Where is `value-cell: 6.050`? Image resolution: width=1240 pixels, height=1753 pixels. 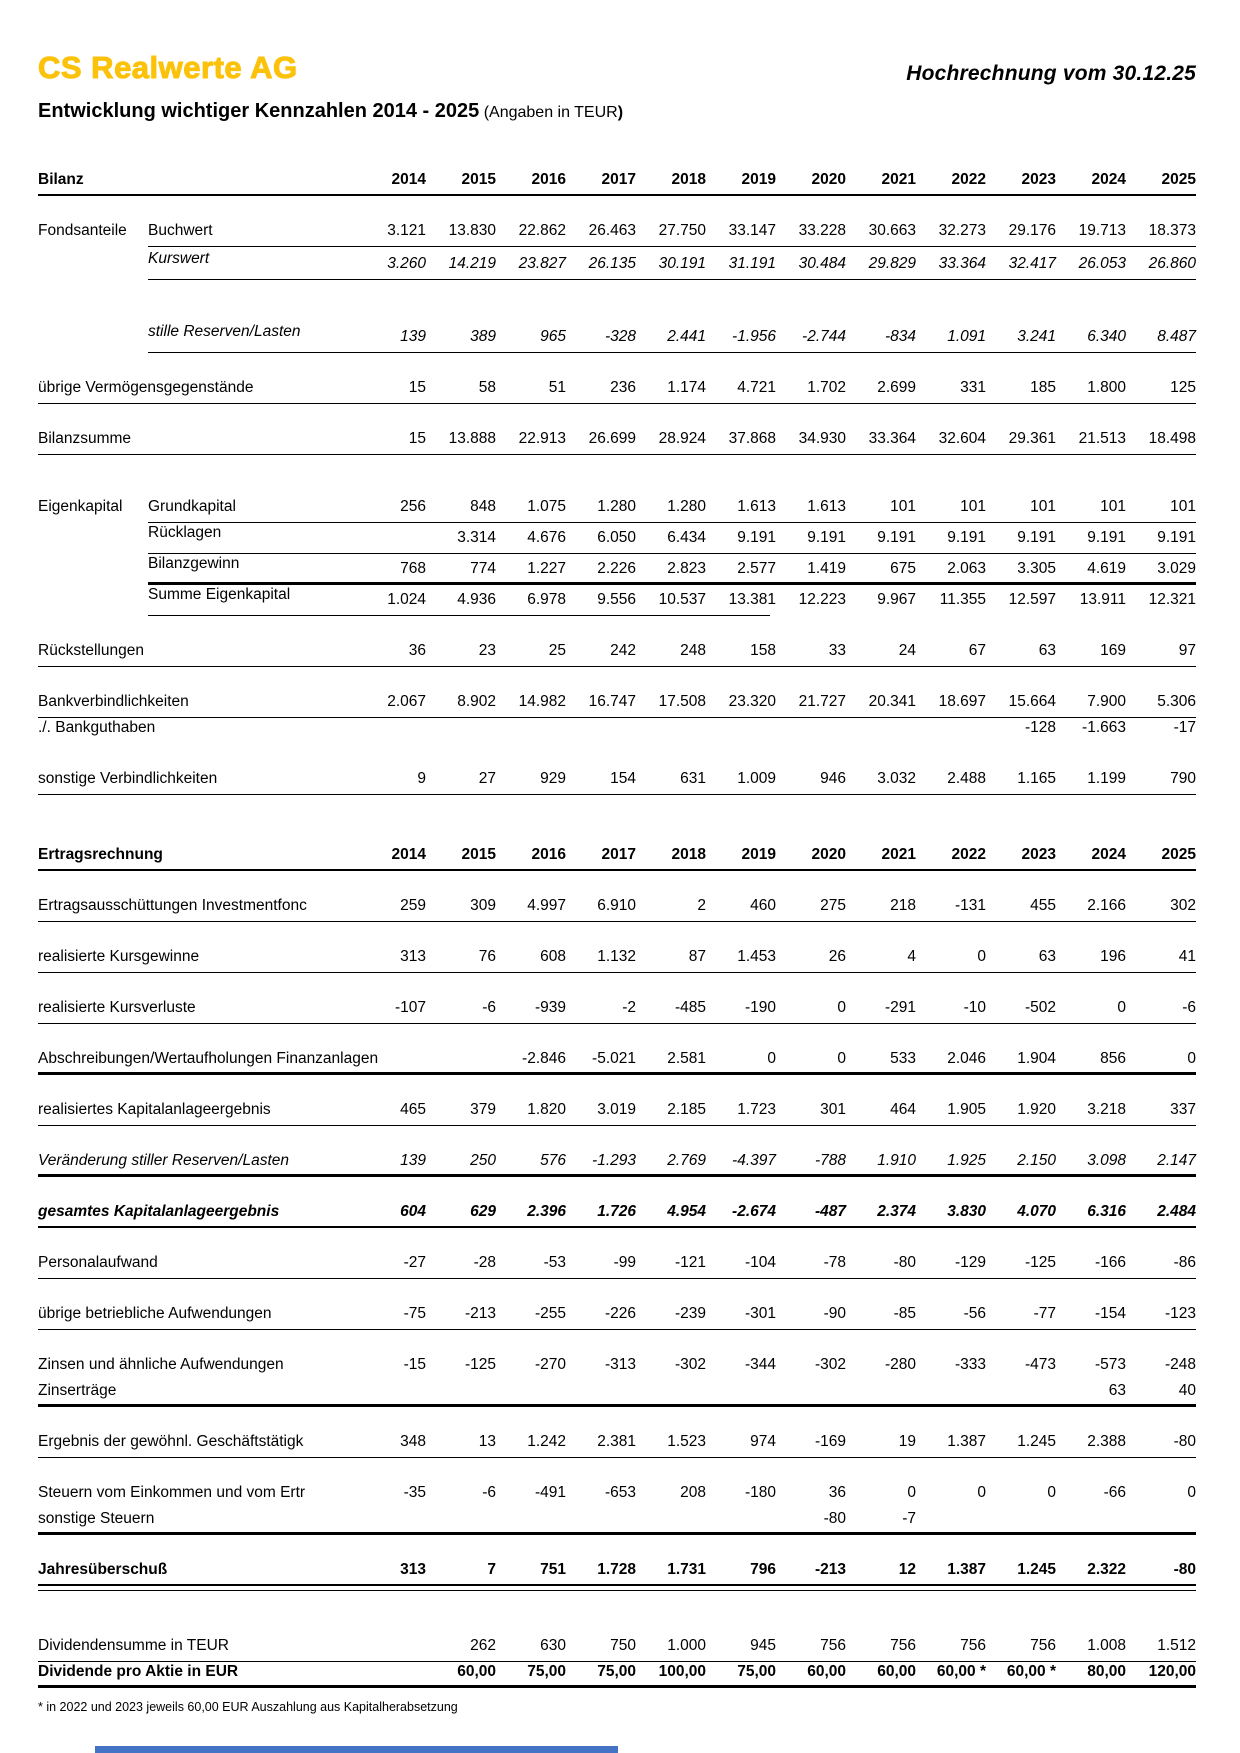
value-cell: 6.050 is located at coordinates (616, 537).